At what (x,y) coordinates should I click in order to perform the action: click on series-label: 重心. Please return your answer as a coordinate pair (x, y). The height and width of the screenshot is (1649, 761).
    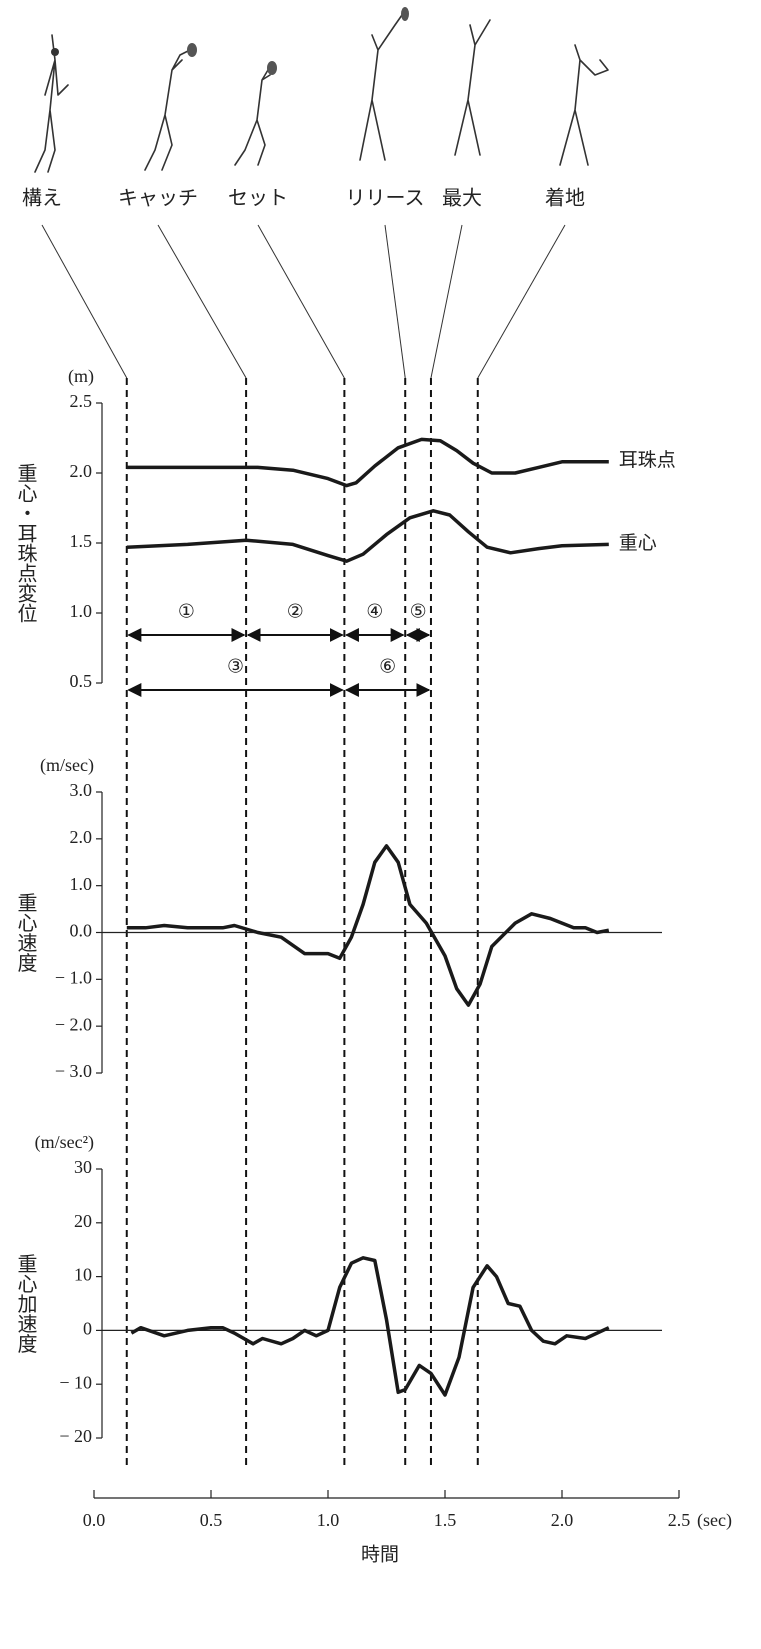
    Looking at the image, I should click on (638, 543).